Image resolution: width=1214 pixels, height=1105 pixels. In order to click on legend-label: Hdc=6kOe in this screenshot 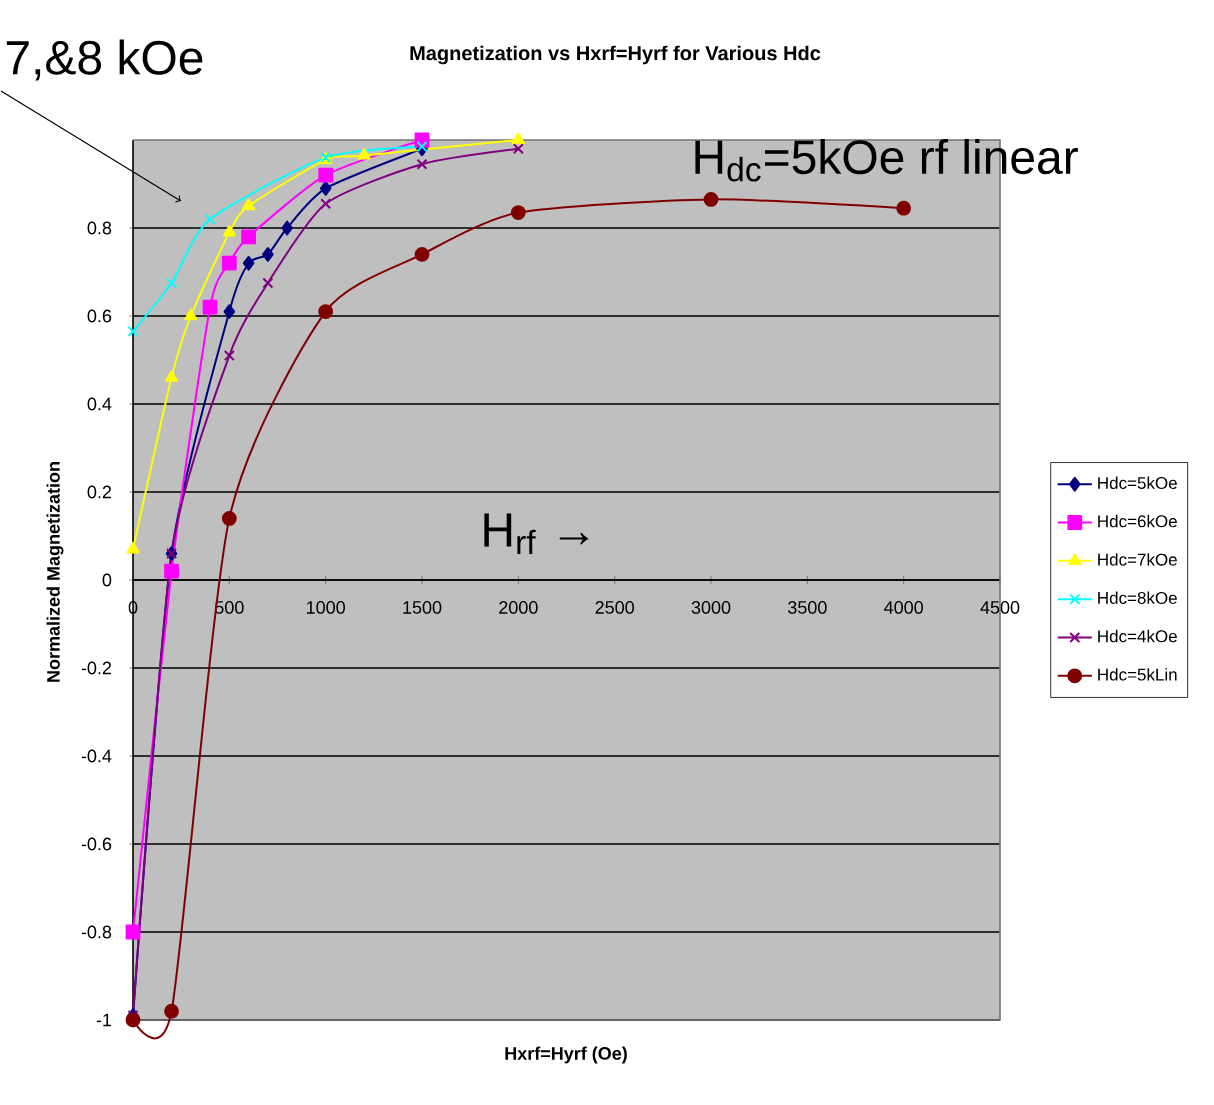, I will do `click(1137, 521)`.